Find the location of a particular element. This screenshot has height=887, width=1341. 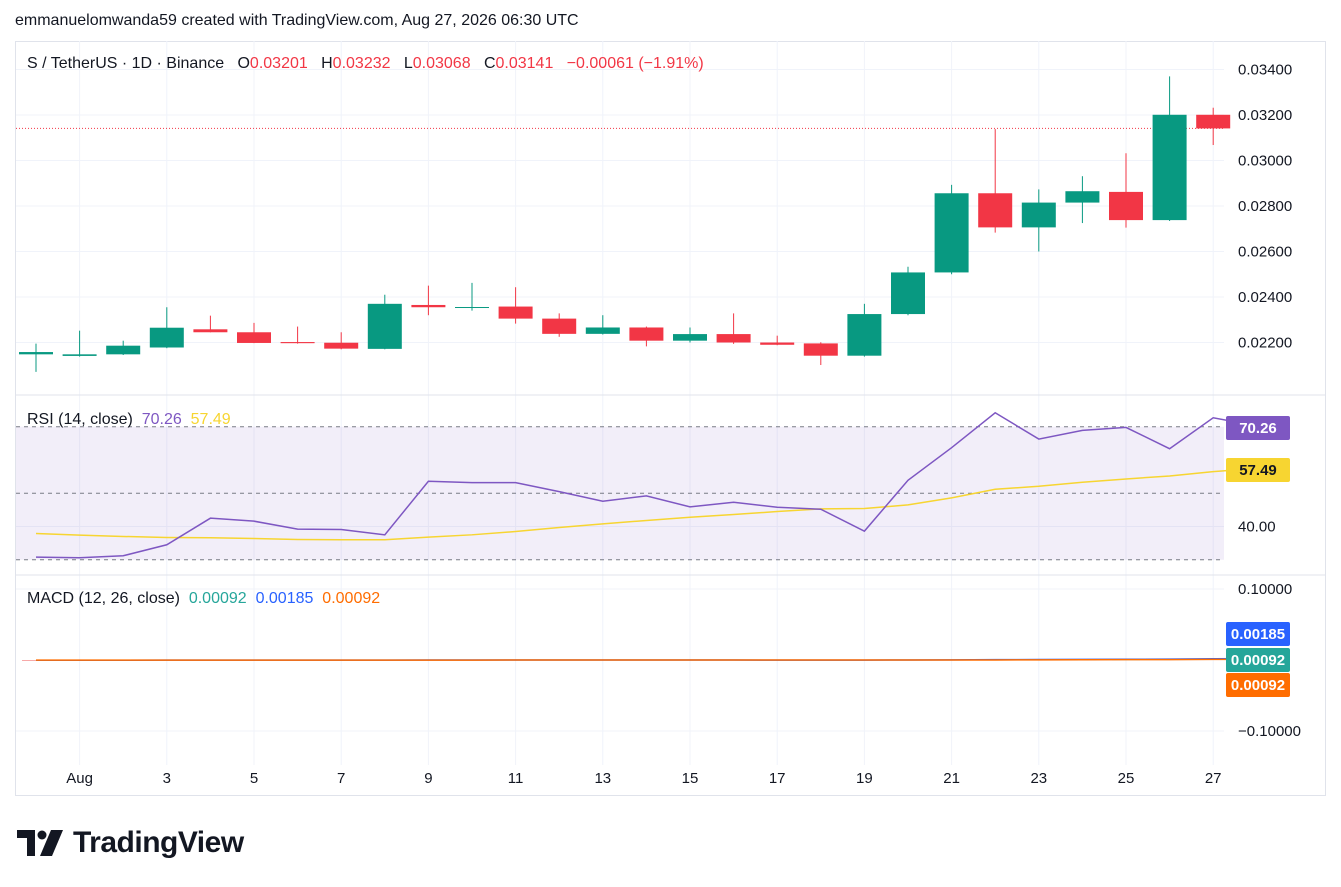

y-tick-label: 0.03200 is located at coordinates (1265, 115).